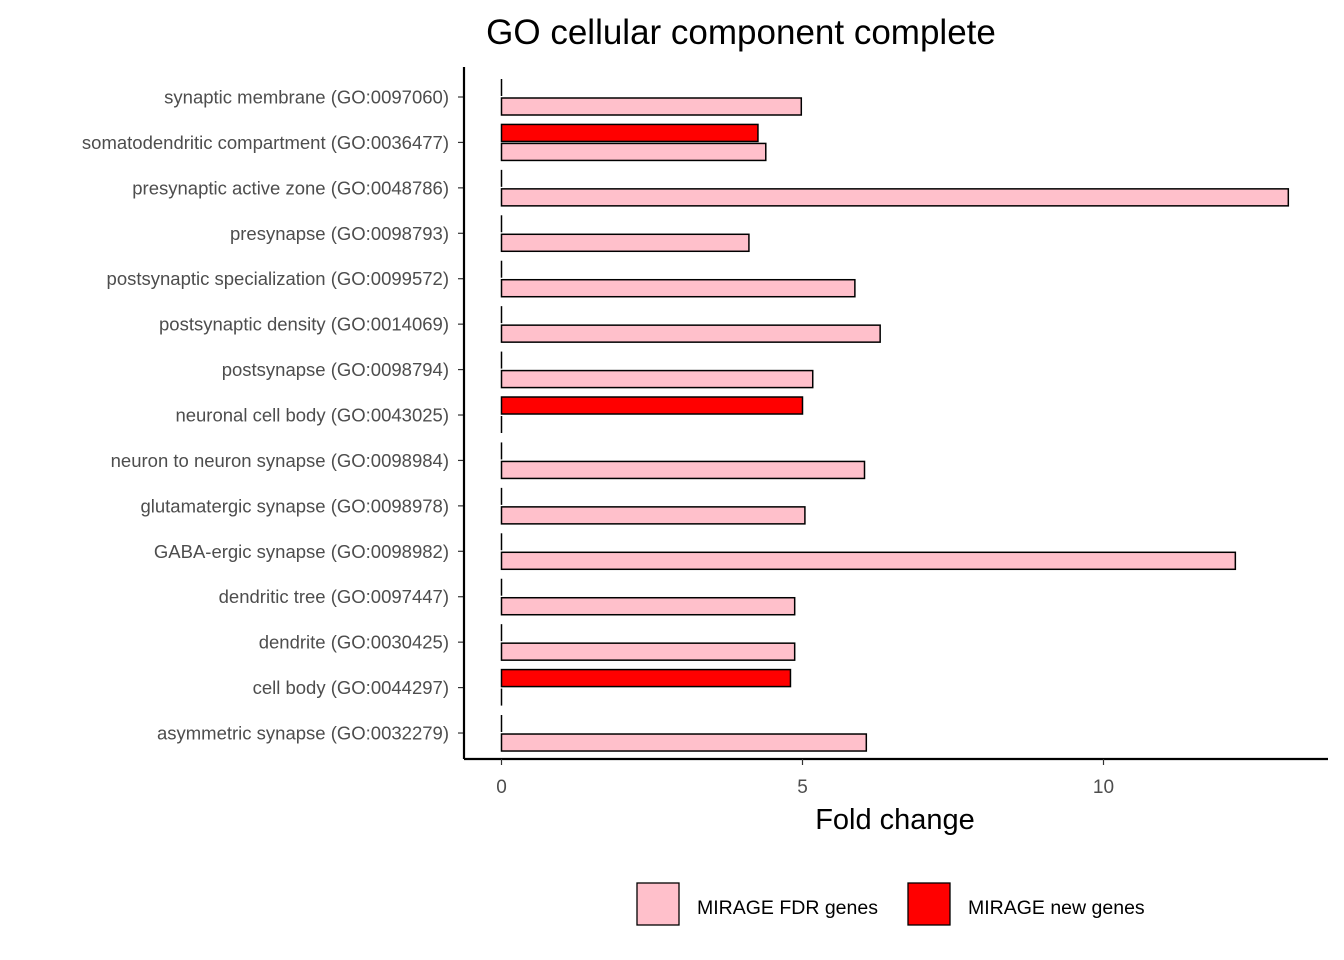 This screenshot has width=1344, height=960. What do you see at coordinates (802, 787) in the screenshot?
I see `x-tick-label: 5` at bounding box center [802, 787].